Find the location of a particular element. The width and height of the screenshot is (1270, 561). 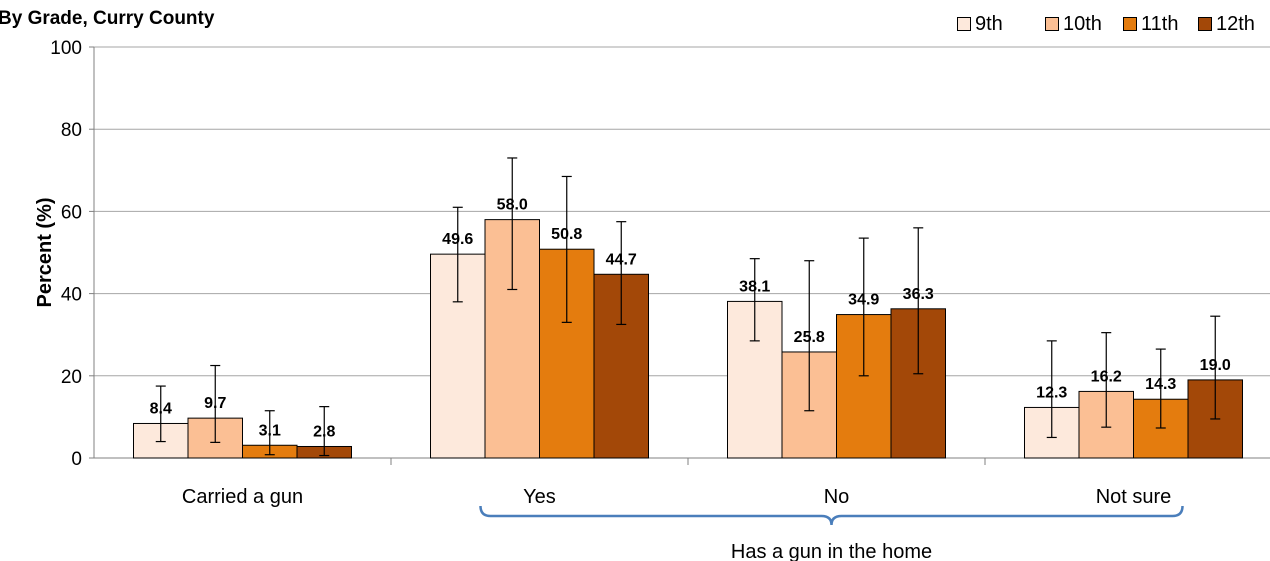

legend-swatch-9th is located at coordinates (964, 24).